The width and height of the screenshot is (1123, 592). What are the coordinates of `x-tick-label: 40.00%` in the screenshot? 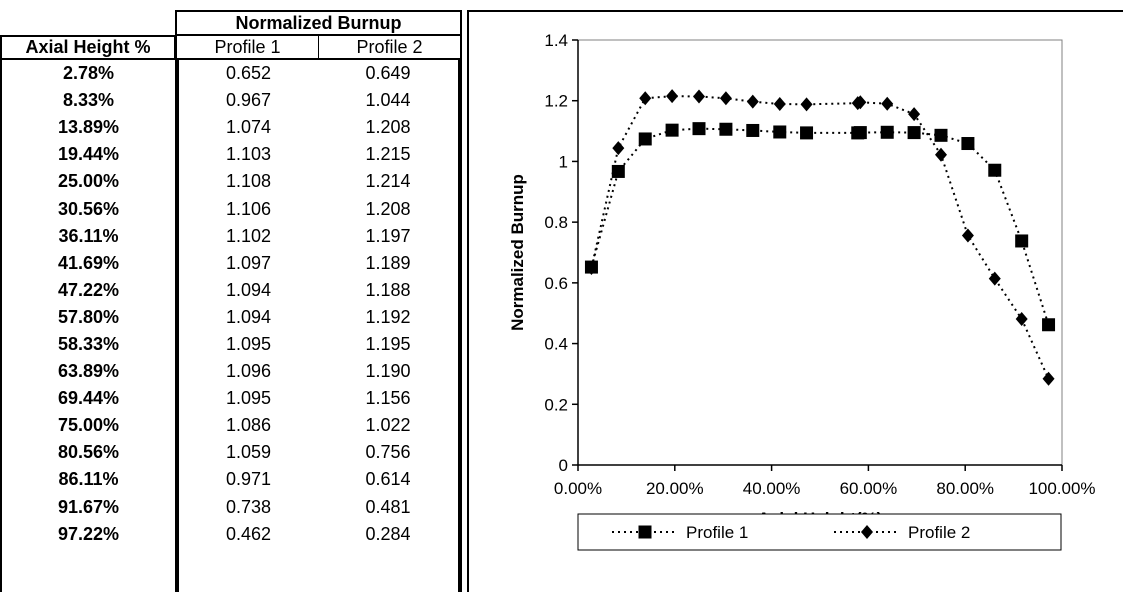 It's located at (772, 488).